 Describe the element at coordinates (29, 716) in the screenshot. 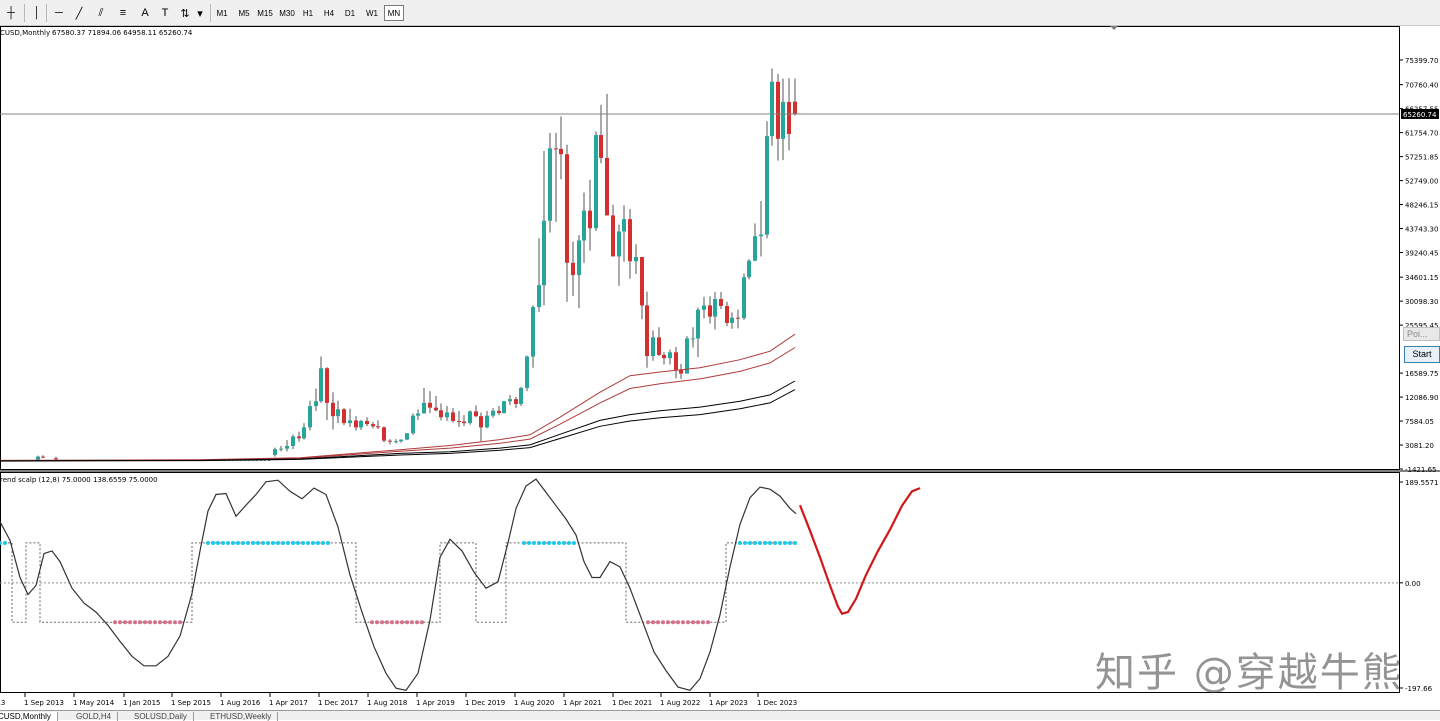

I see `chart-tab: CUSD,Monthly` at that location.